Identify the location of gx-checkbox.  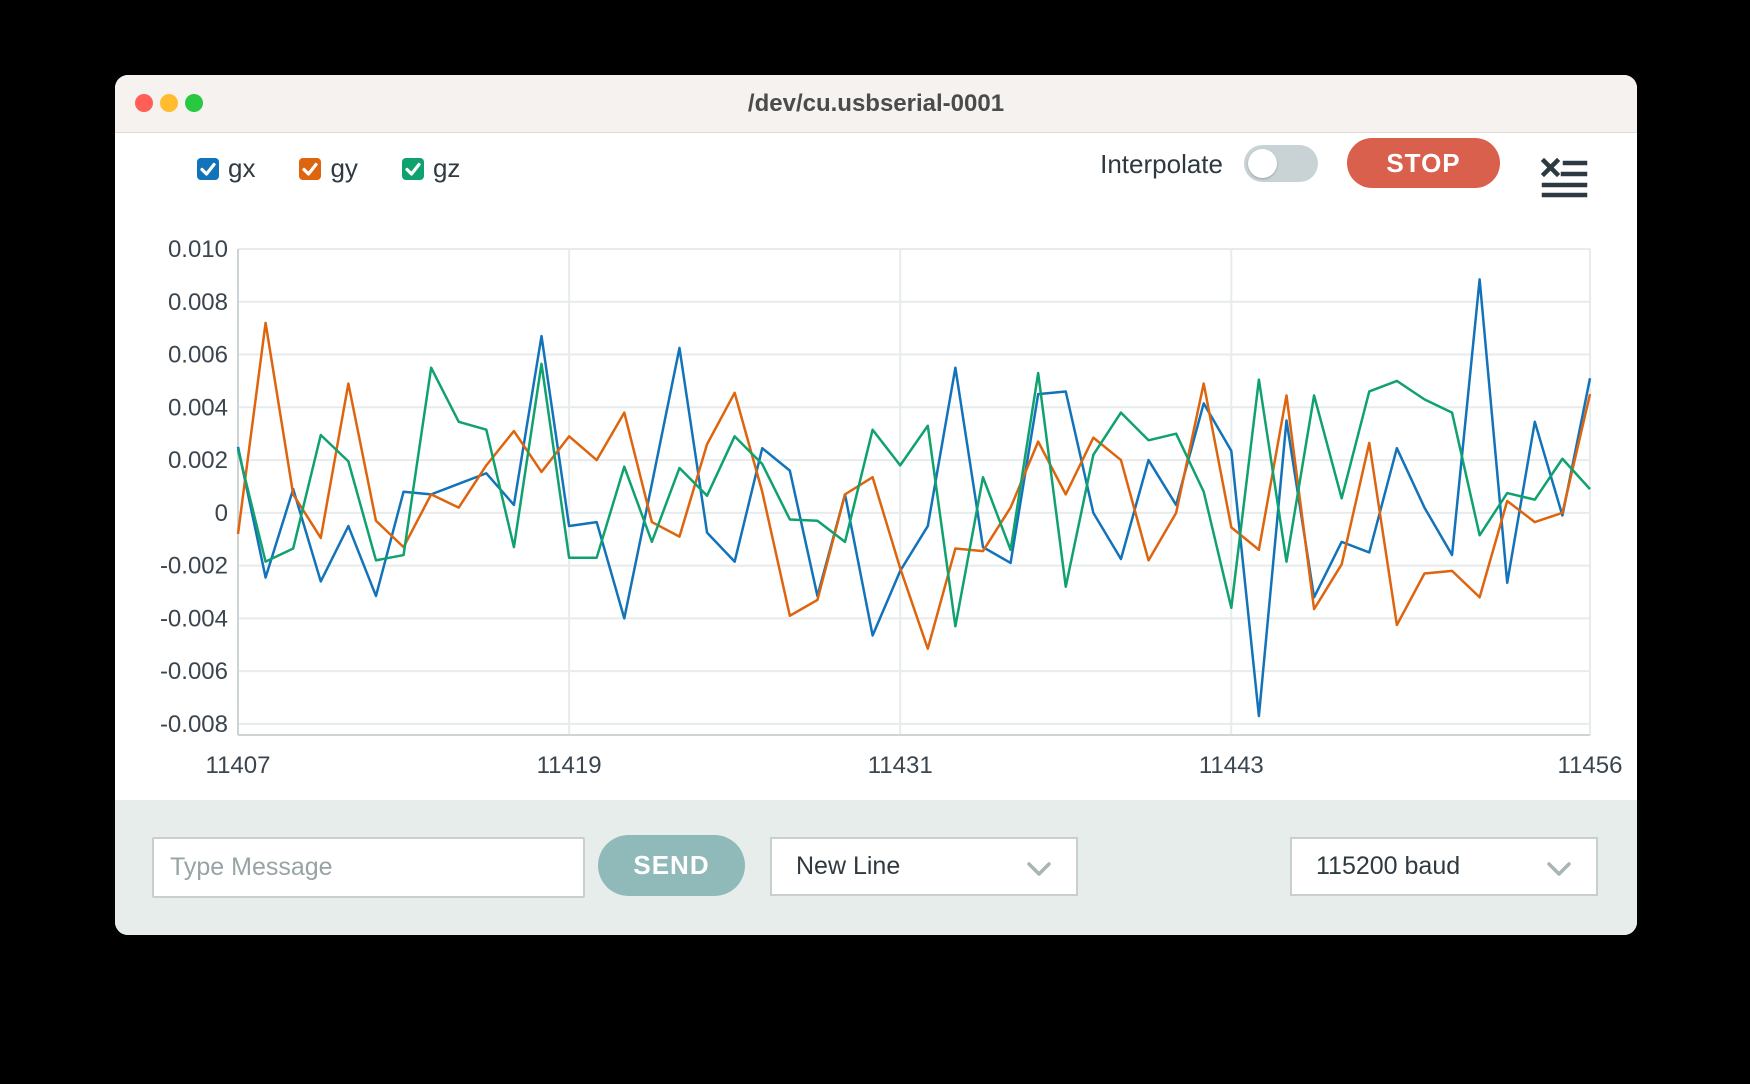
(208, 168).